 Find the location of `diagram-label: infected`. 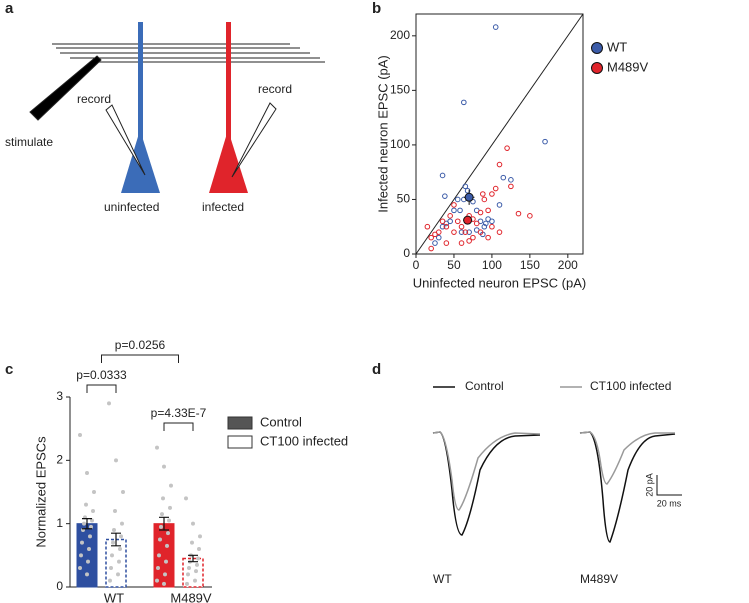

diagram-label: infected is located at coordinates (223, 207).